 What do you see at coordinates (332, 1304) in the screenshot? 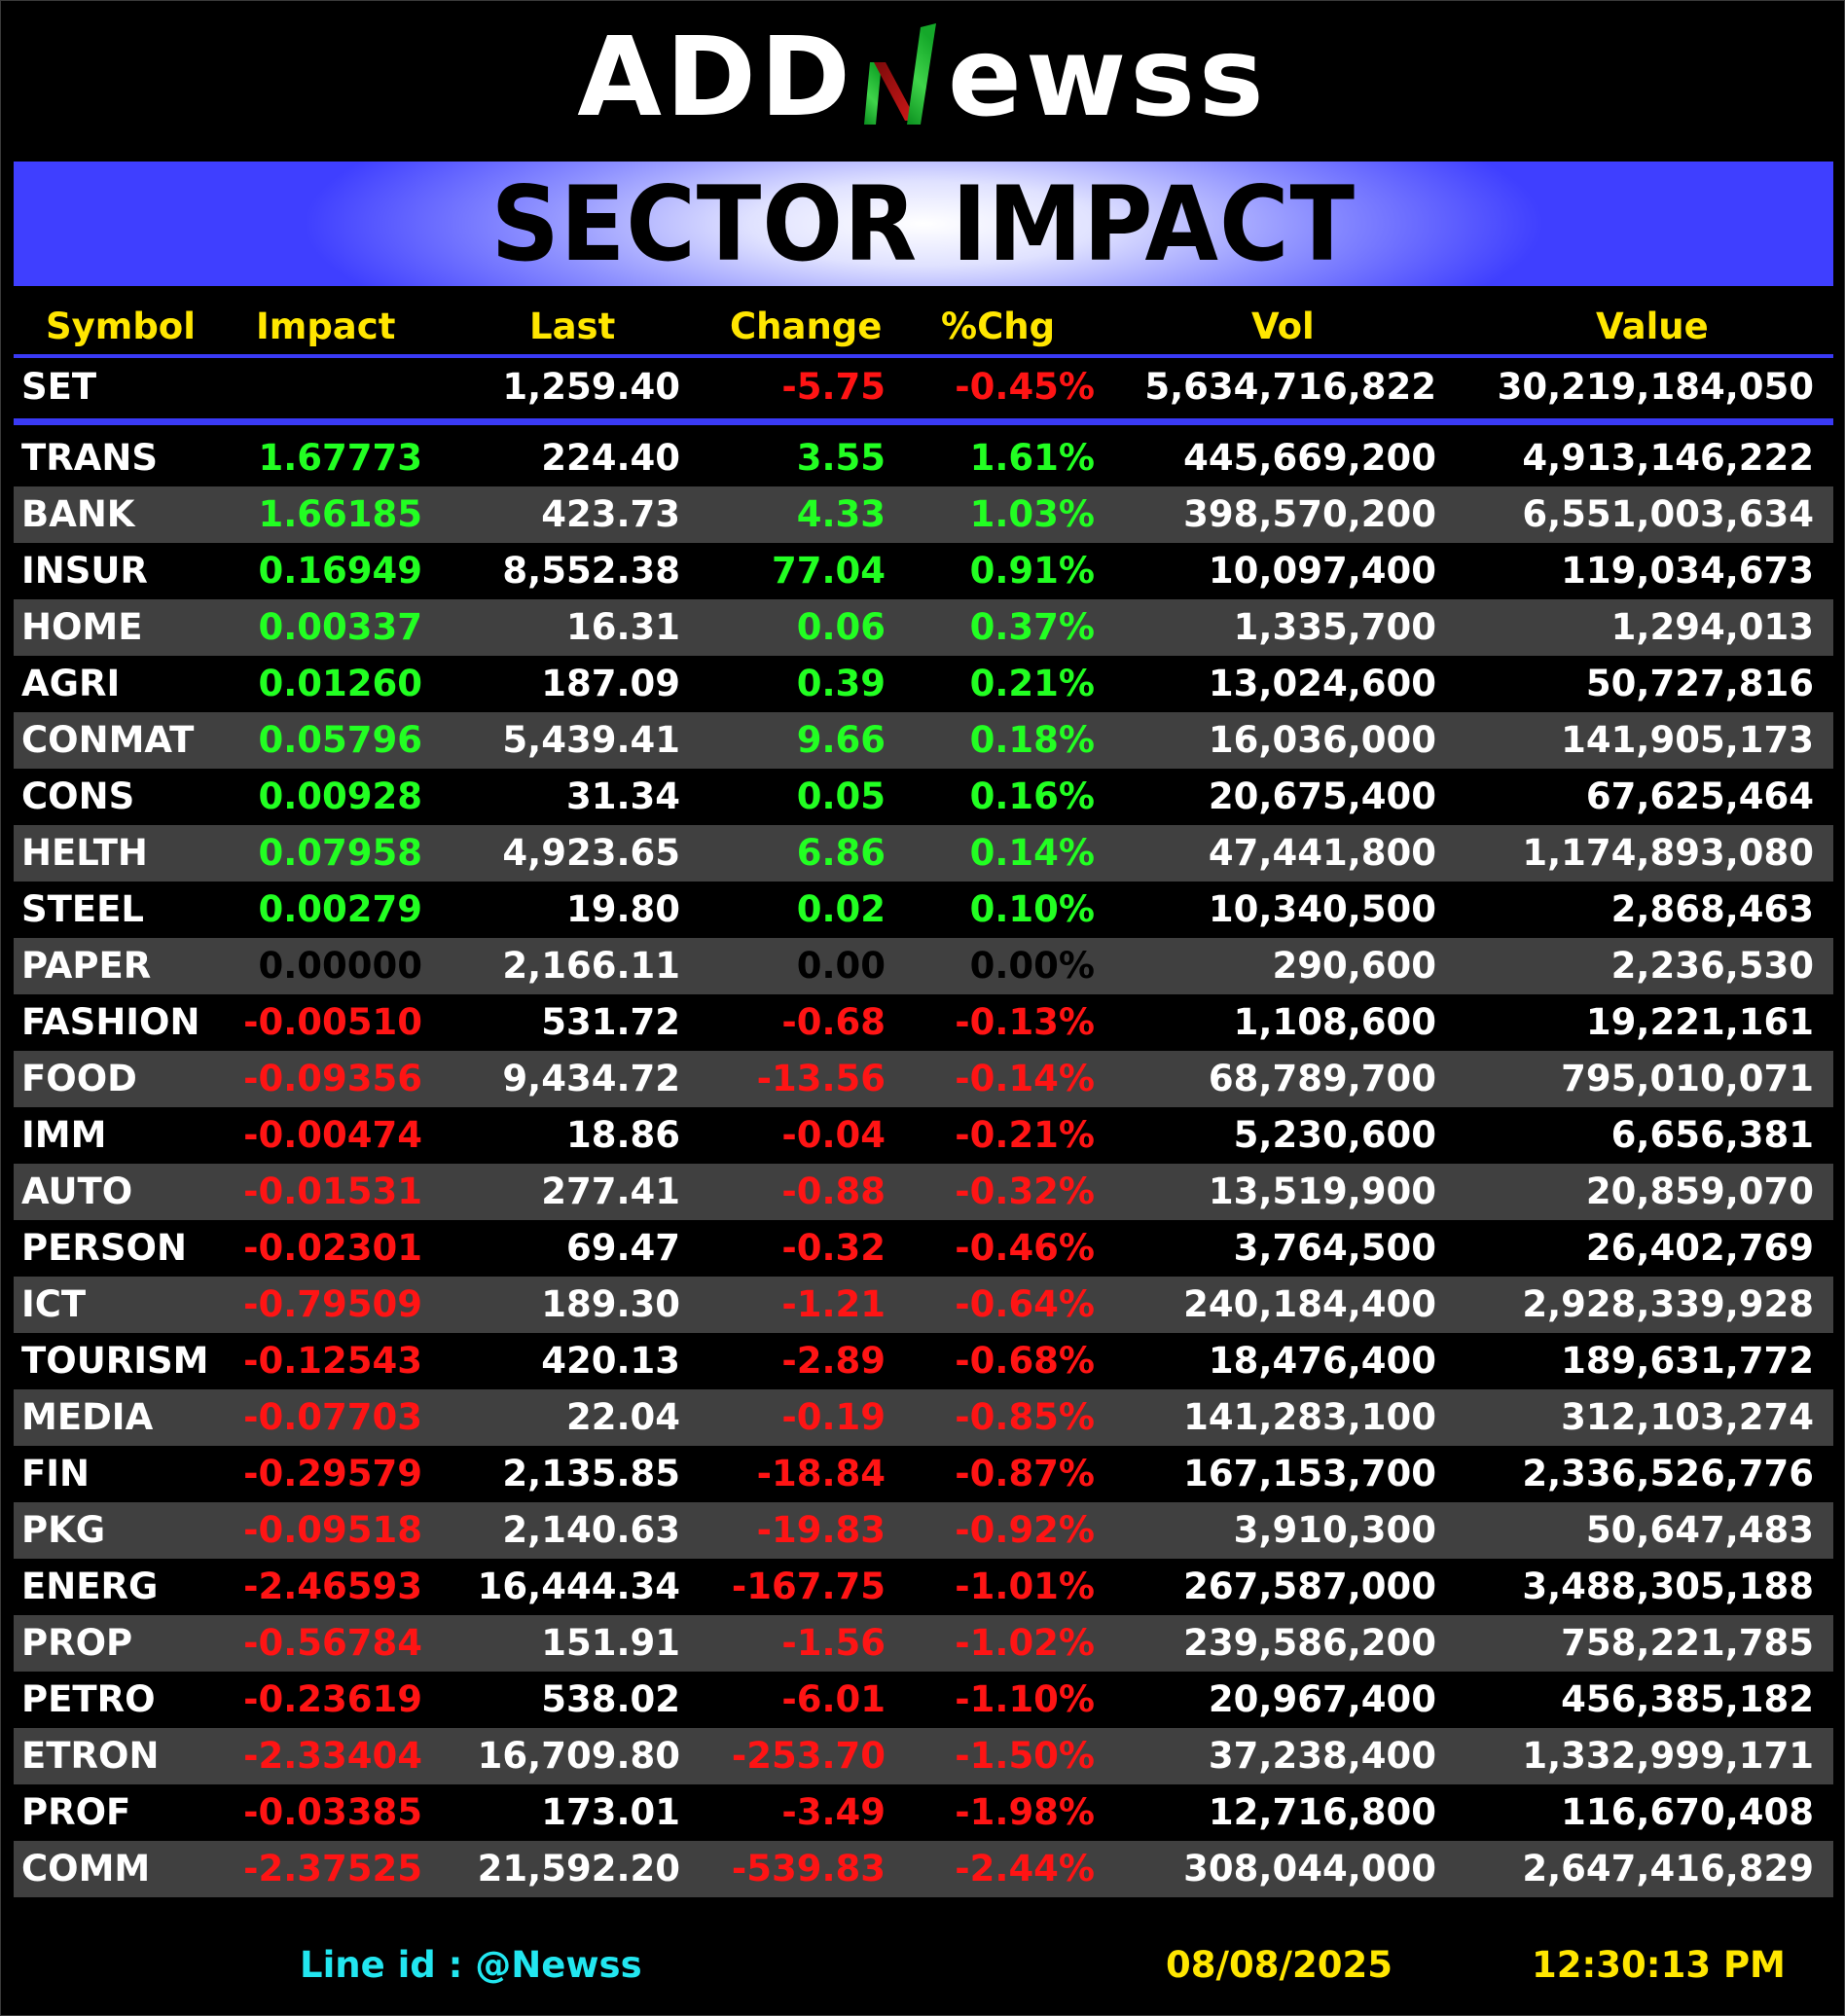
I see `cell-impact: -0.79509` at bounding box center [332, 1304].